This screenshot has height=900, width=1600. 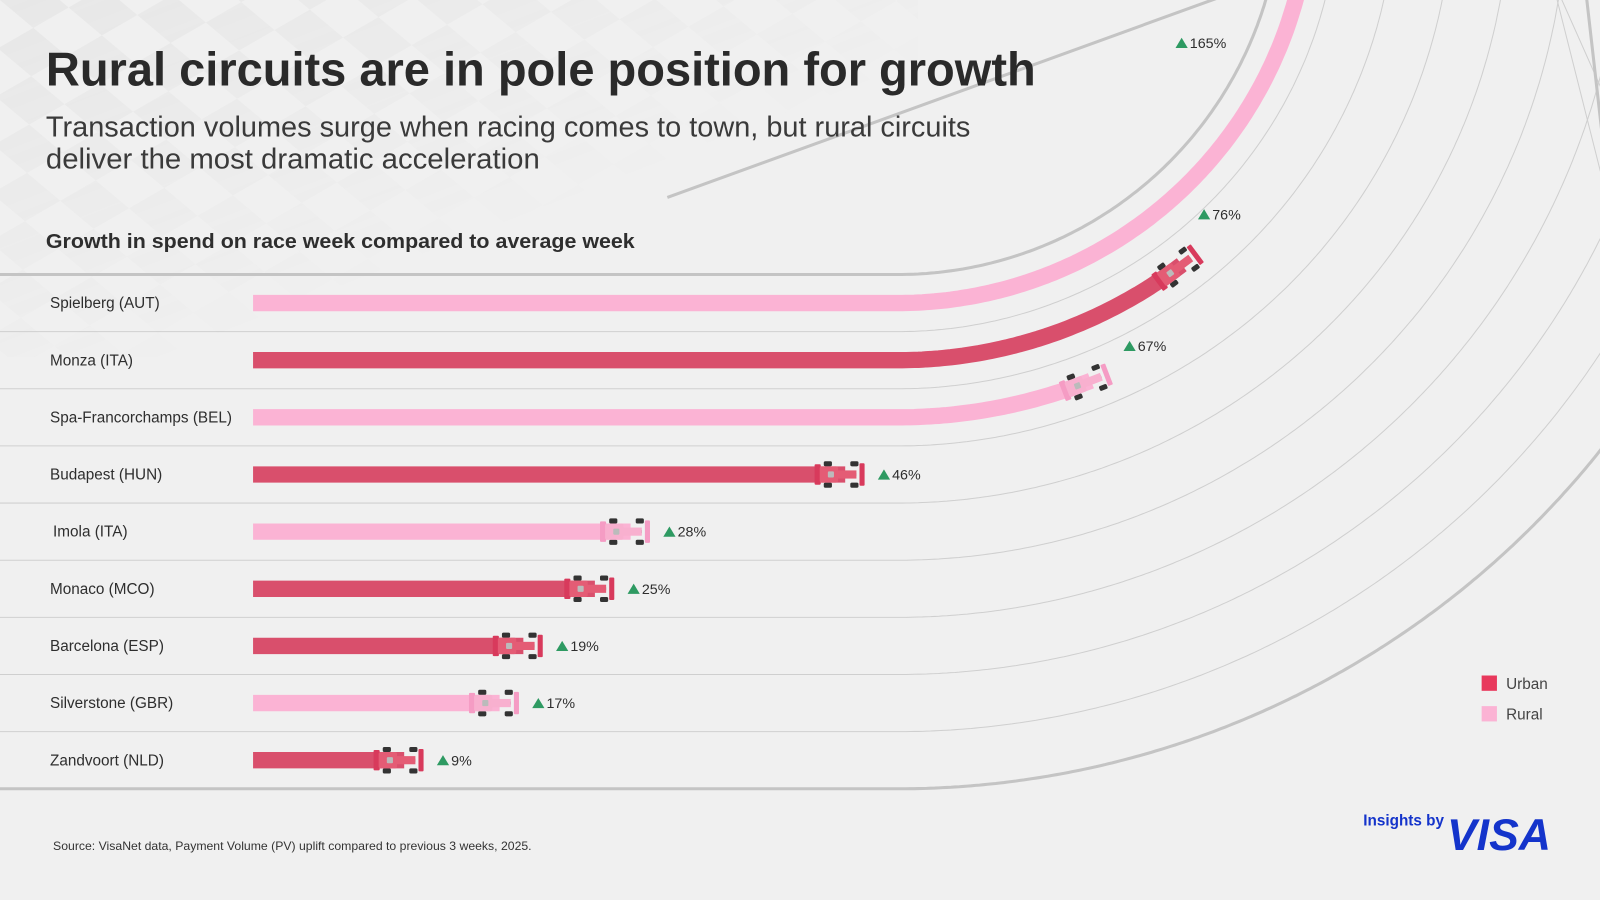 I want to click on value-label: 67%, so click(x=1152, y=347).